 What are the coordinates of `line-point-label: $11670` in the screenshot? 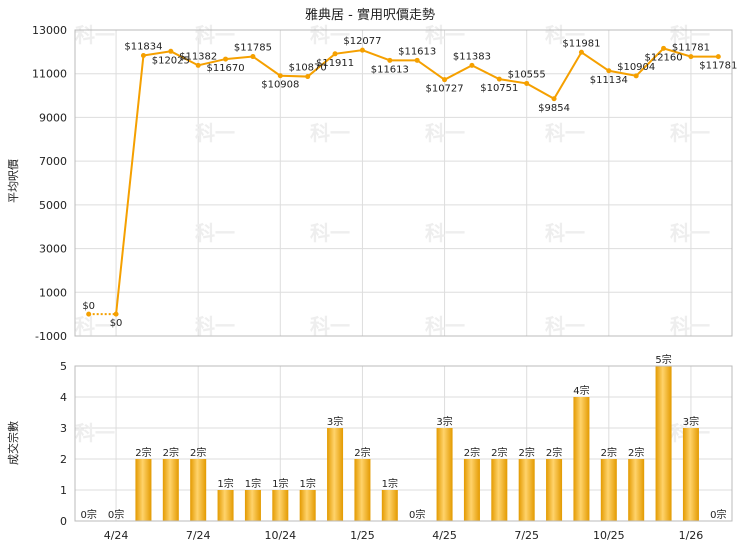 It's located at (225, 68).